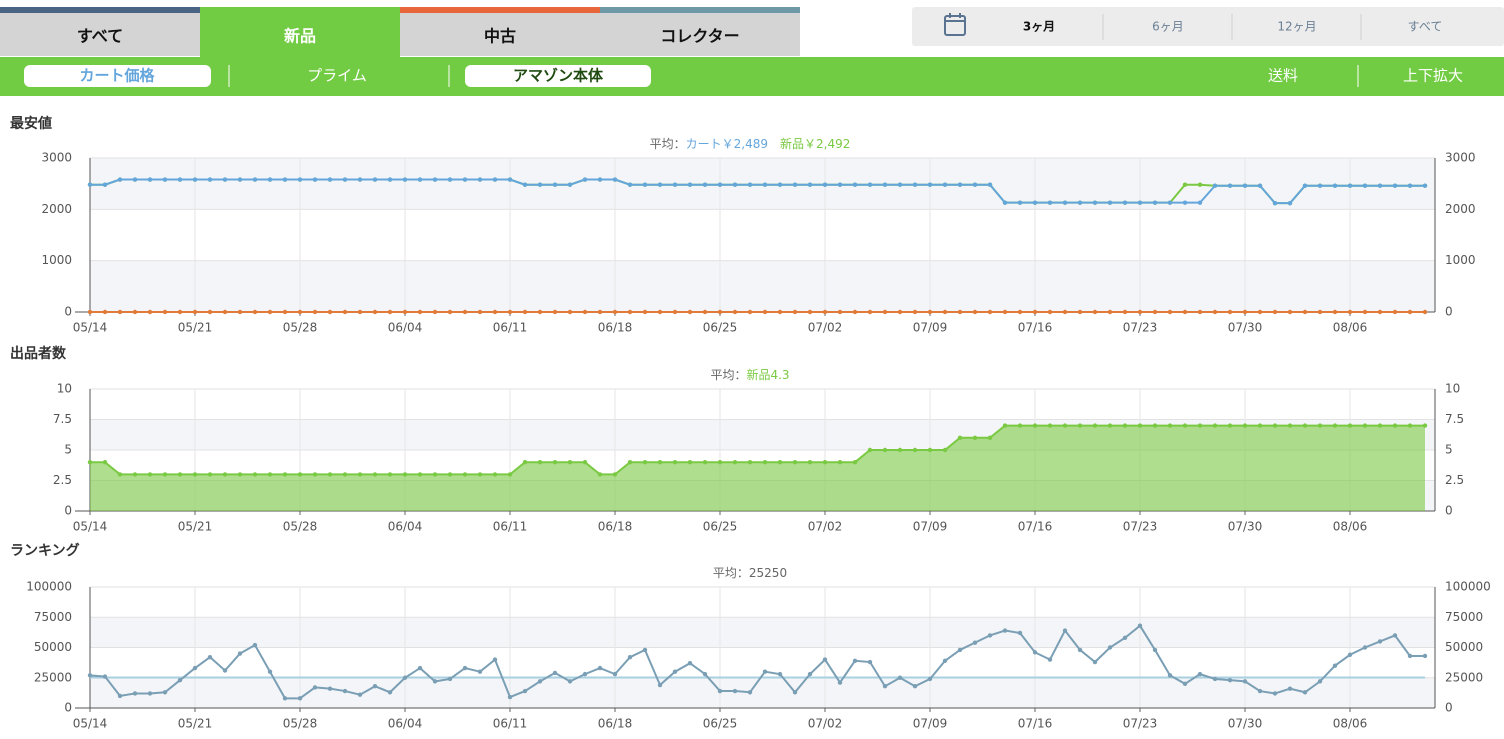  What do you see at coordinates (68, 450) in the screenshot?
I see `y-tick-label: 5` at bounding box center [68, 450].